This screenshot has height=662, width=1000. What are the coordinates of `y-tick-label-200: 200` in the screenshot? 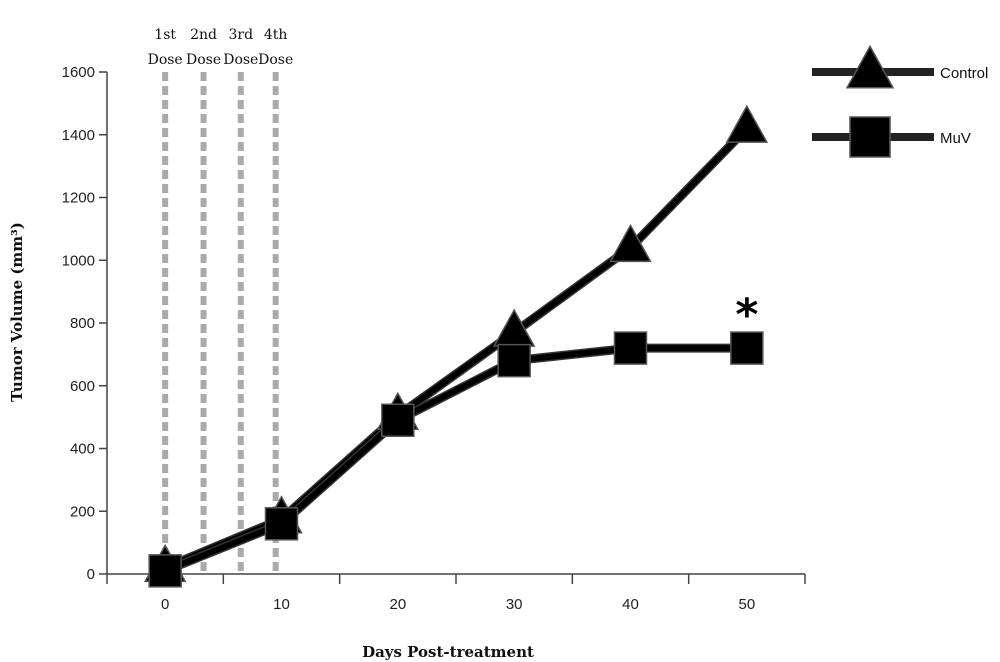 It's located at (82, 511).